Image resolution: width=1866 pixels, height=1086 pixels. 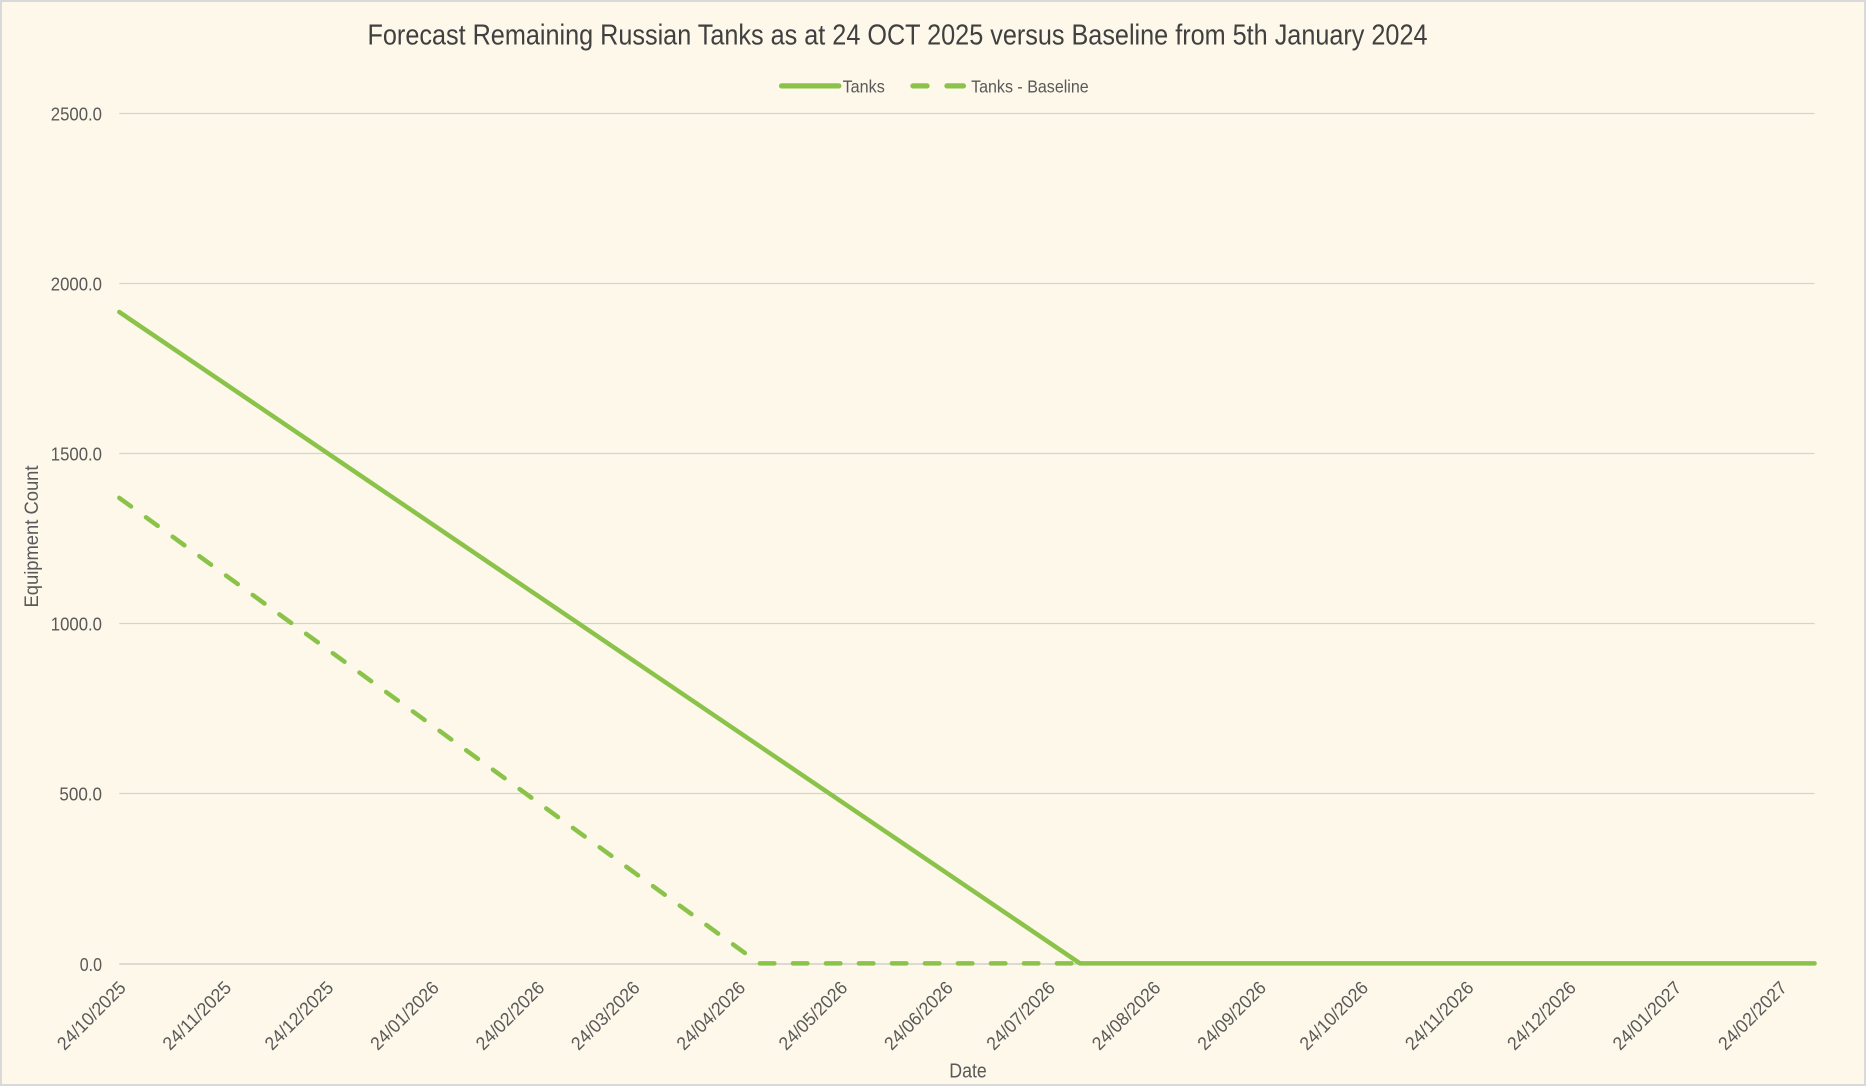 I want to click on svg-text: 500.0, so click(x=80, y=794).